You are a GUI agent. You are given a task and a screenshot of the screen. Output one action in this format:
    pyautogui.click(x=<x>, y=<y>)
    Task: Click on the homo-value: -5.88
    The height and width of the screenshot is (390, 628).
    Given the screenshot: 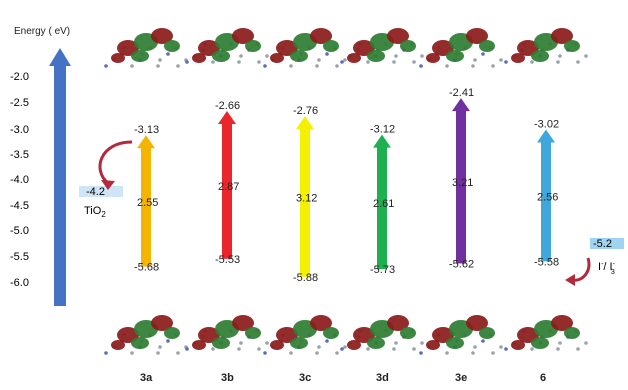 What is the action you would take?
    pyautogui.click(x=305, y=278)
    